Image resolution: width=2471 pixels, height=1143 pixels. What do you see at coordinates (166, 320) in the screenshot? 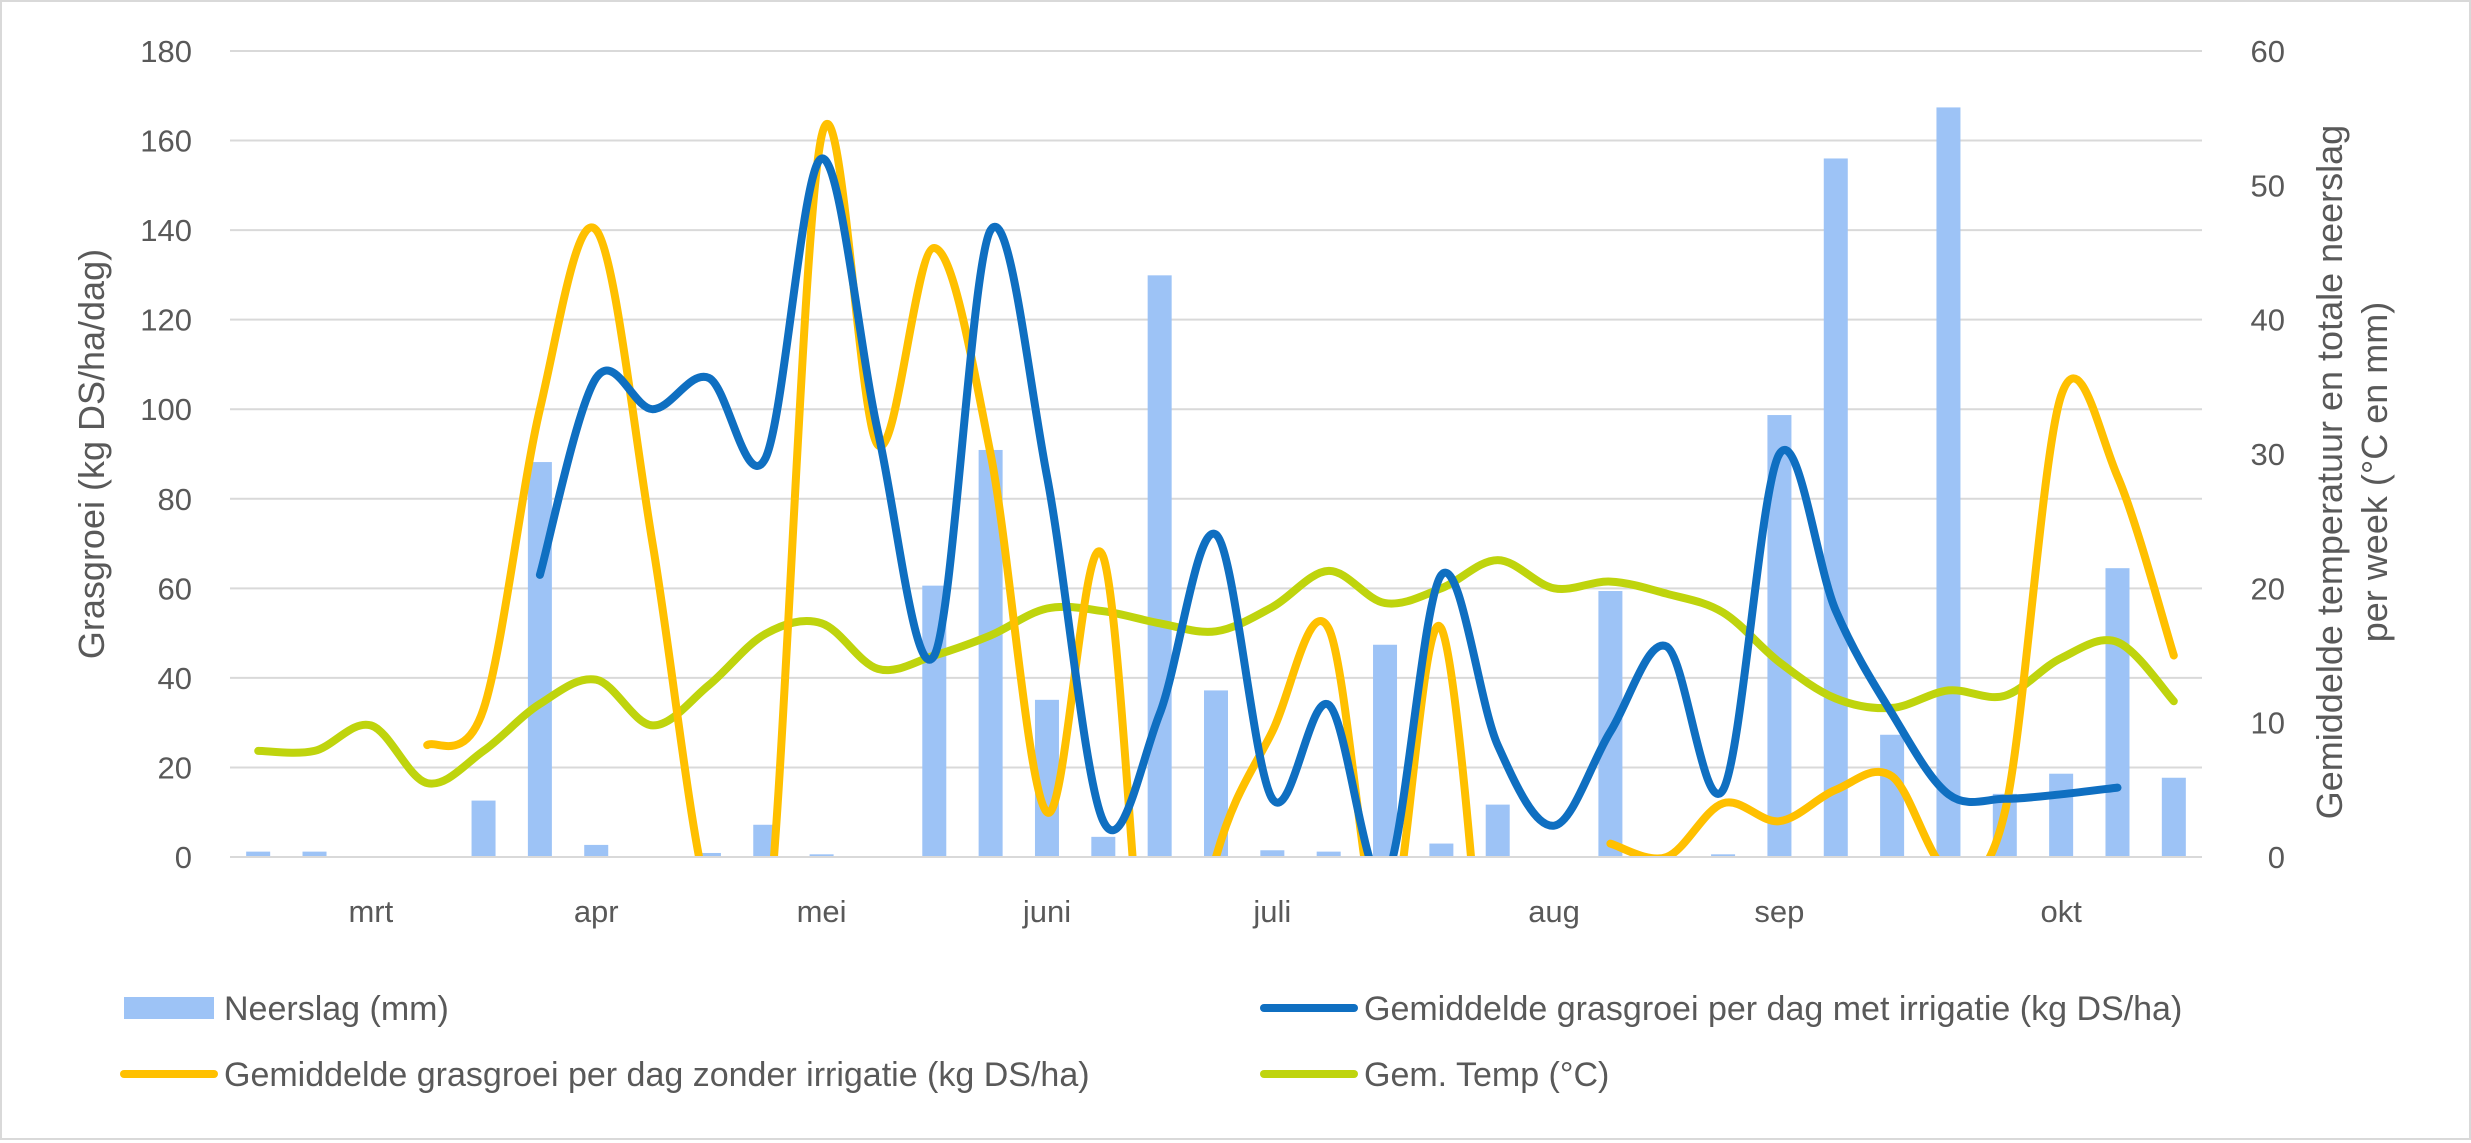
I see `left-tick-label: 120` at bounding box center [166, 320].